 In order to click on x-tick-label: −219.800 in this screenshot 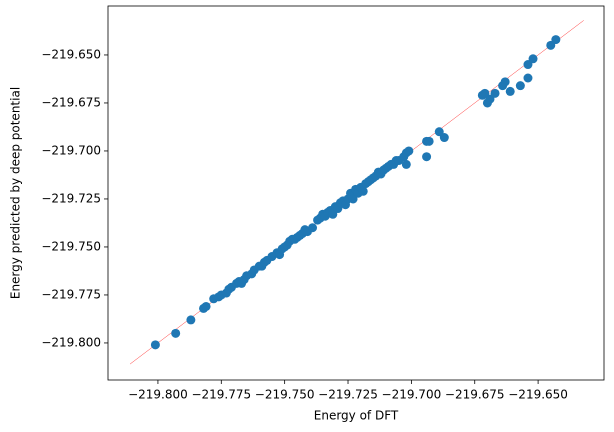, I will do `click(158, 395)`.